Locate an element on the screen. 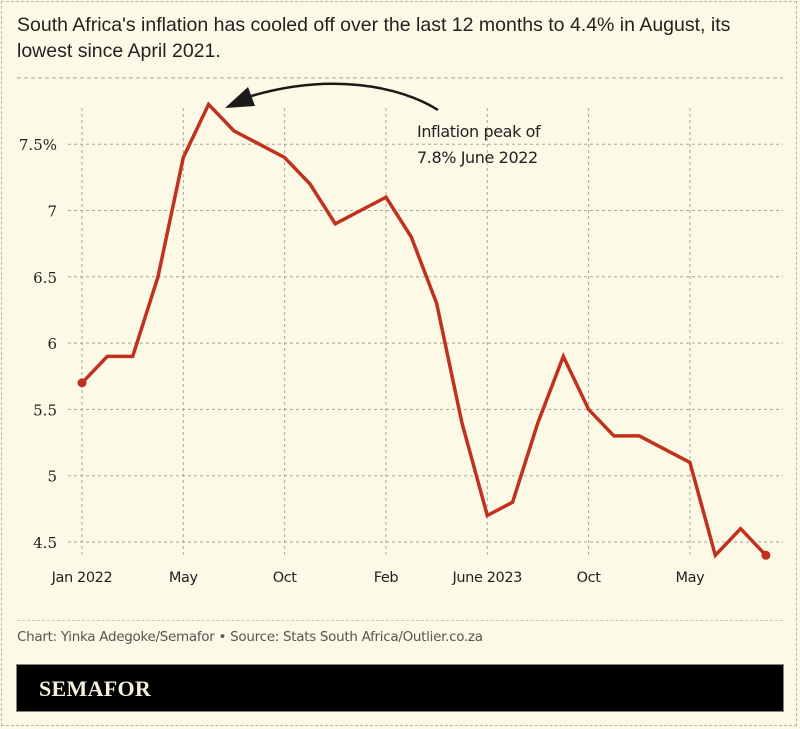 The width and height of the screenshot is (800, 729). y-tick-label: 5 is located at coordinates (52, 477).